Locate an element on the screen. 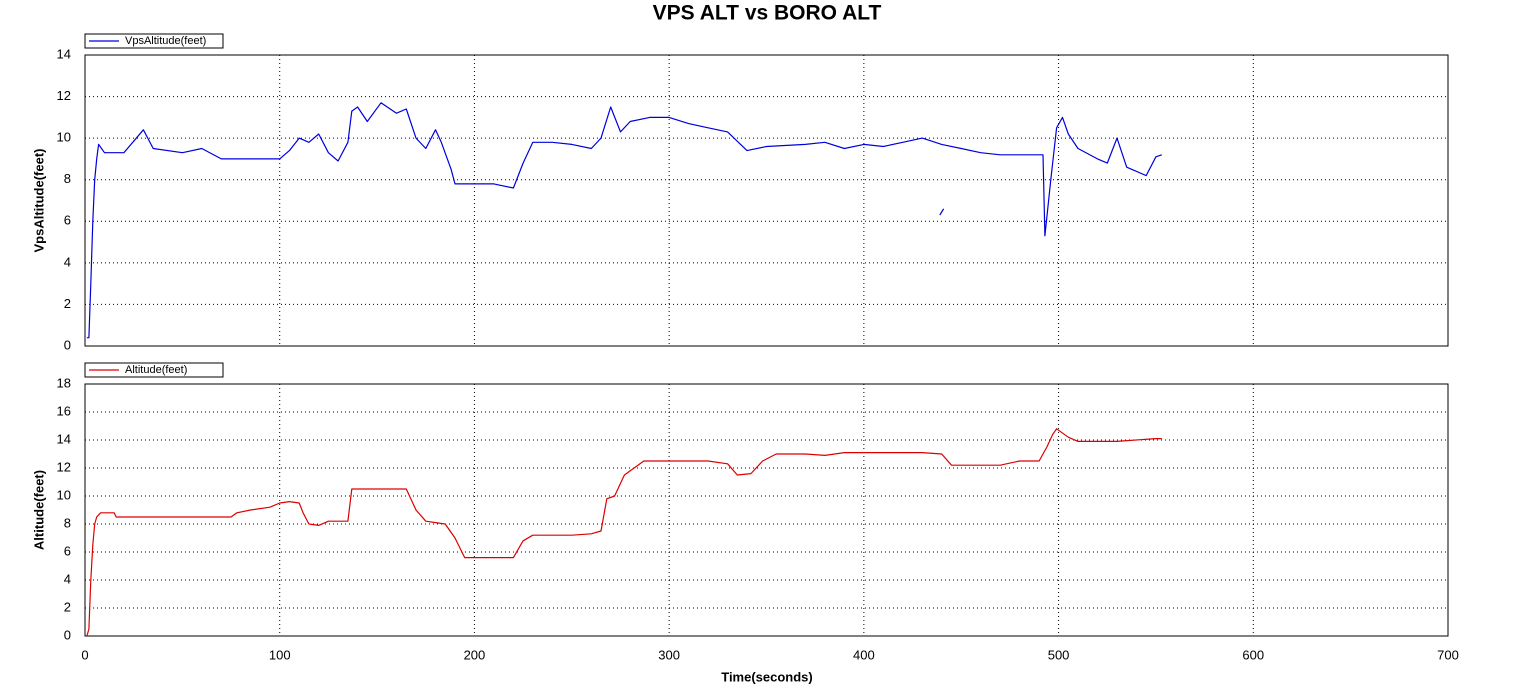 The width and height of the screenshot is (1534, 687). legend-label: VpsAltitude(feet) is located at coordinates (165, 41).